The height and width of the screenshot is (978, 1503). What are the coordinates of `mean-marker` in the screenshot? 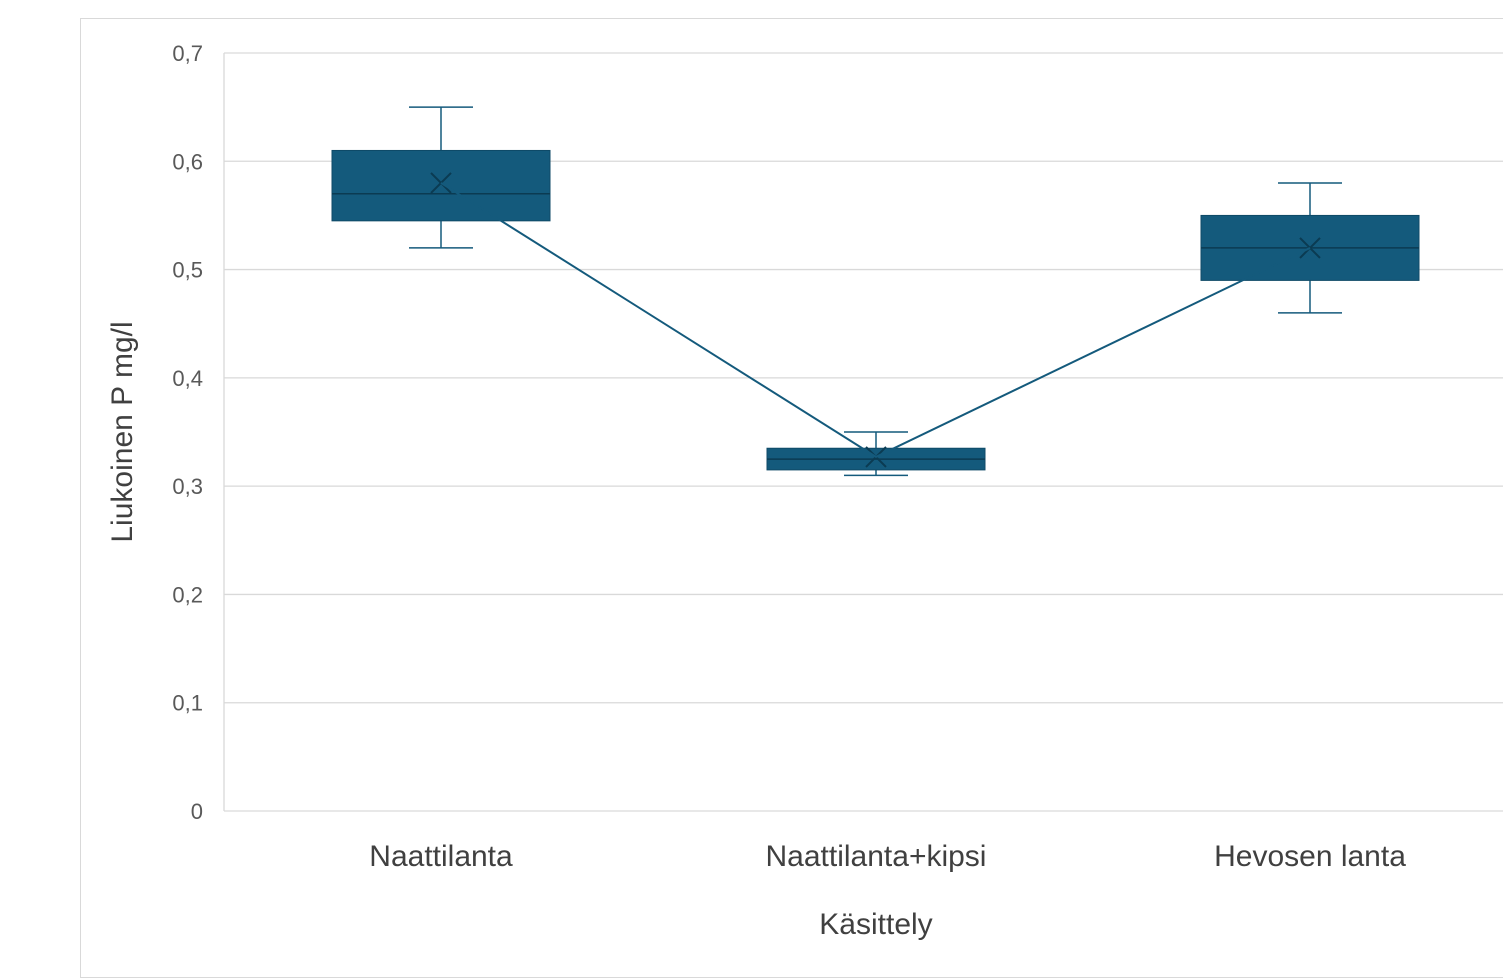 It's located at (1310, 248).